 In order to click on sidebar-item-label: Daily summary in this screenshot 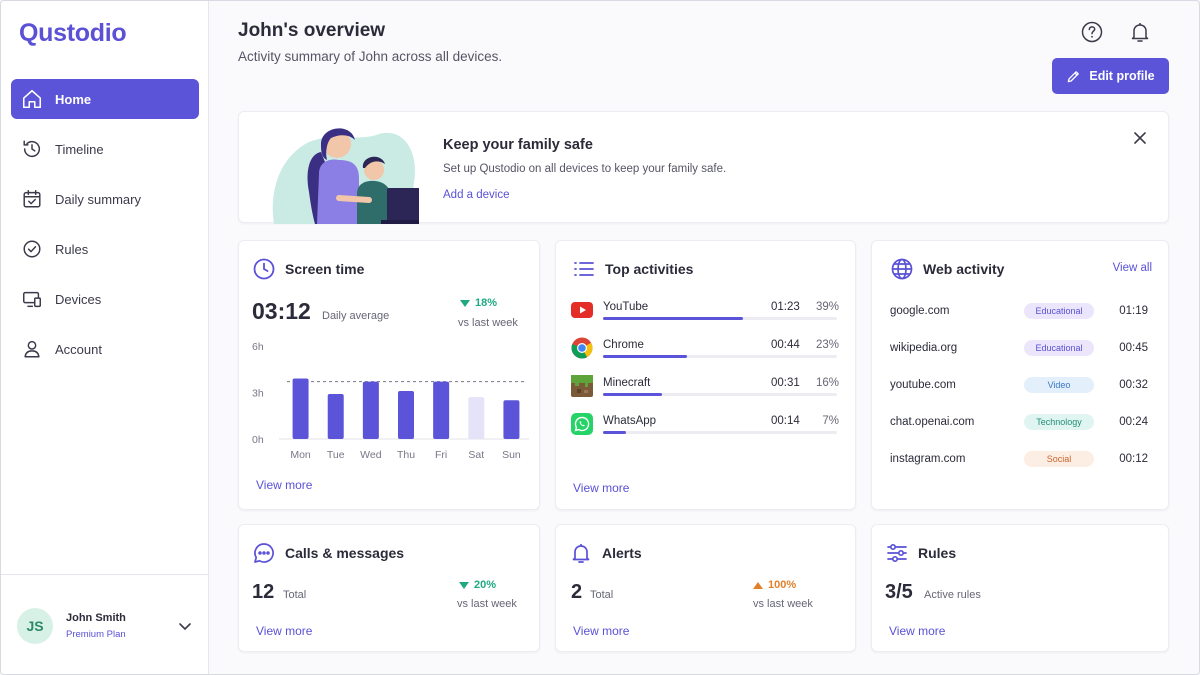, I will do `click(98, 199)`.